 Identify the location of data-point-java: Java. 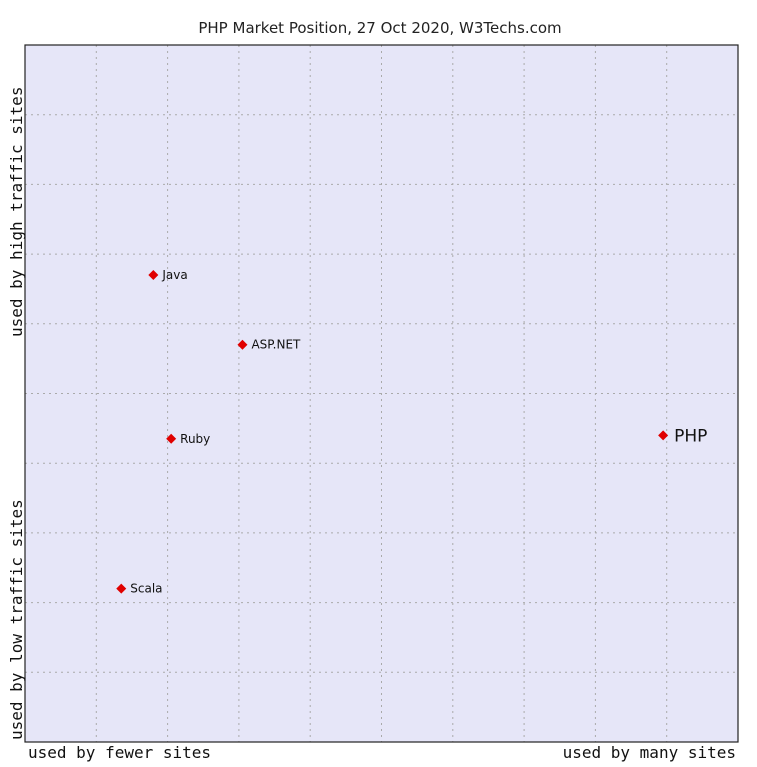
(168, 275).